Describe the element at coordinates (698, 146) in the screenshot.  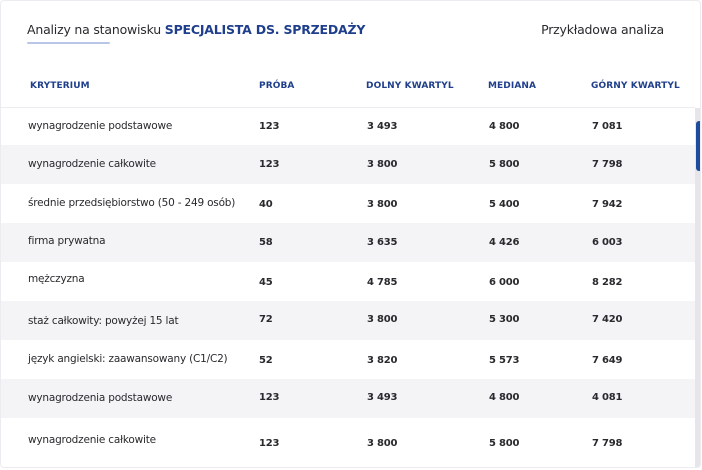
I see `scrollbar-thumb` at that location.